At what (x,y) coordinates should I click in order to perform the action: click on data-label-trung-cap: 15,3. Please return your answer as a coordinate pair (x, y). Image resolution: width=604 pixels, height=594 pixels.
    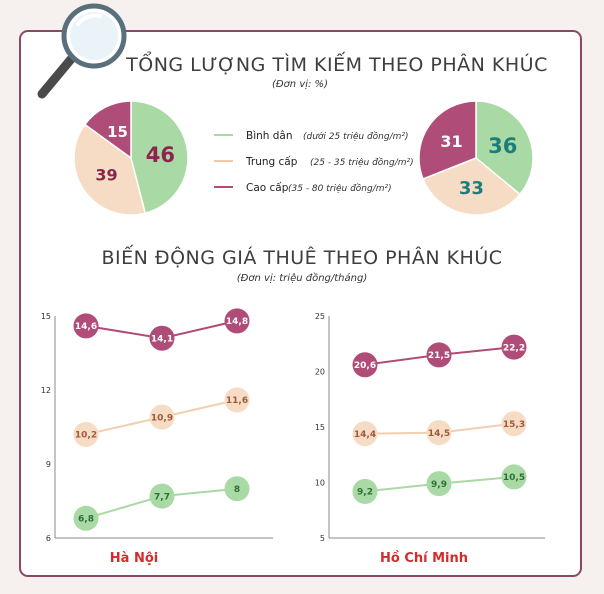
    Looking at the image, I should click on (514, 425).